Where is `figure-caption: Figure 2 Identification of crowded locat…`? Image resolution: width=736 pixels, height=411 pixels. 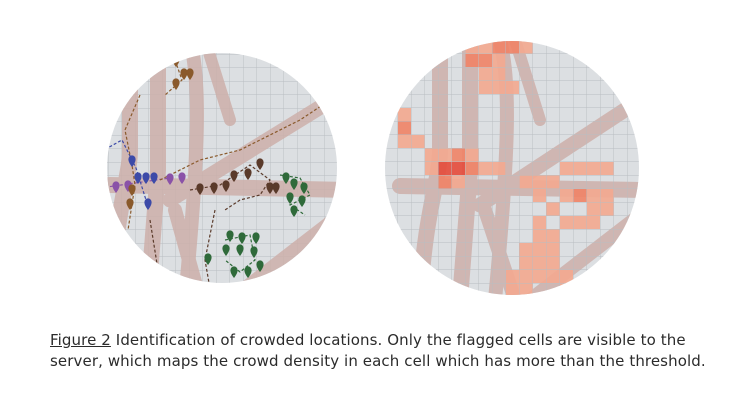 figure-caption: Figure 2 Identification of crowded locat… is located at coordinates (380, 351).